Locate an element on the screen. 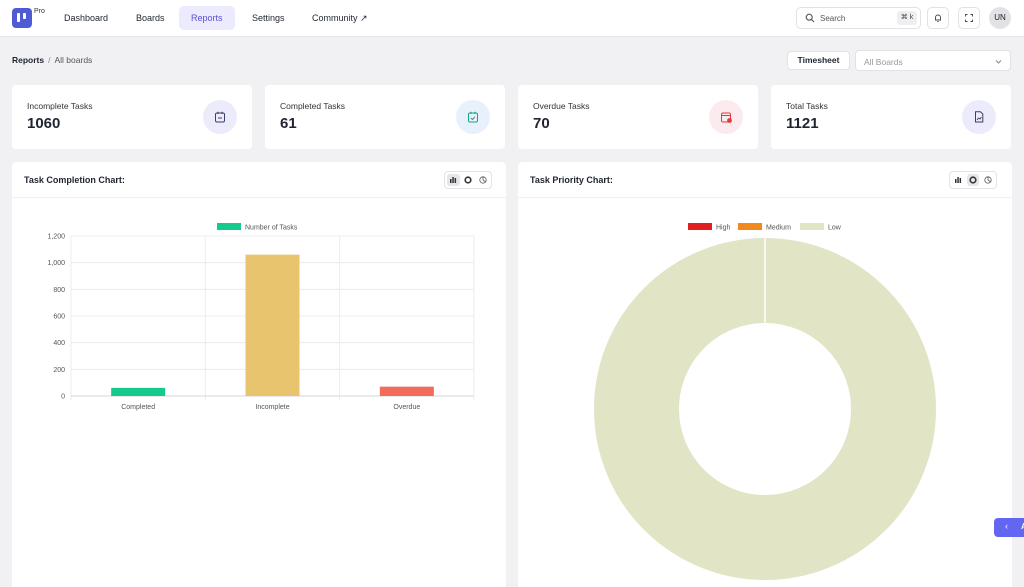 The height and width of the screenshot is (587, 1024). bell-icon is located at coordinates (938, 18).